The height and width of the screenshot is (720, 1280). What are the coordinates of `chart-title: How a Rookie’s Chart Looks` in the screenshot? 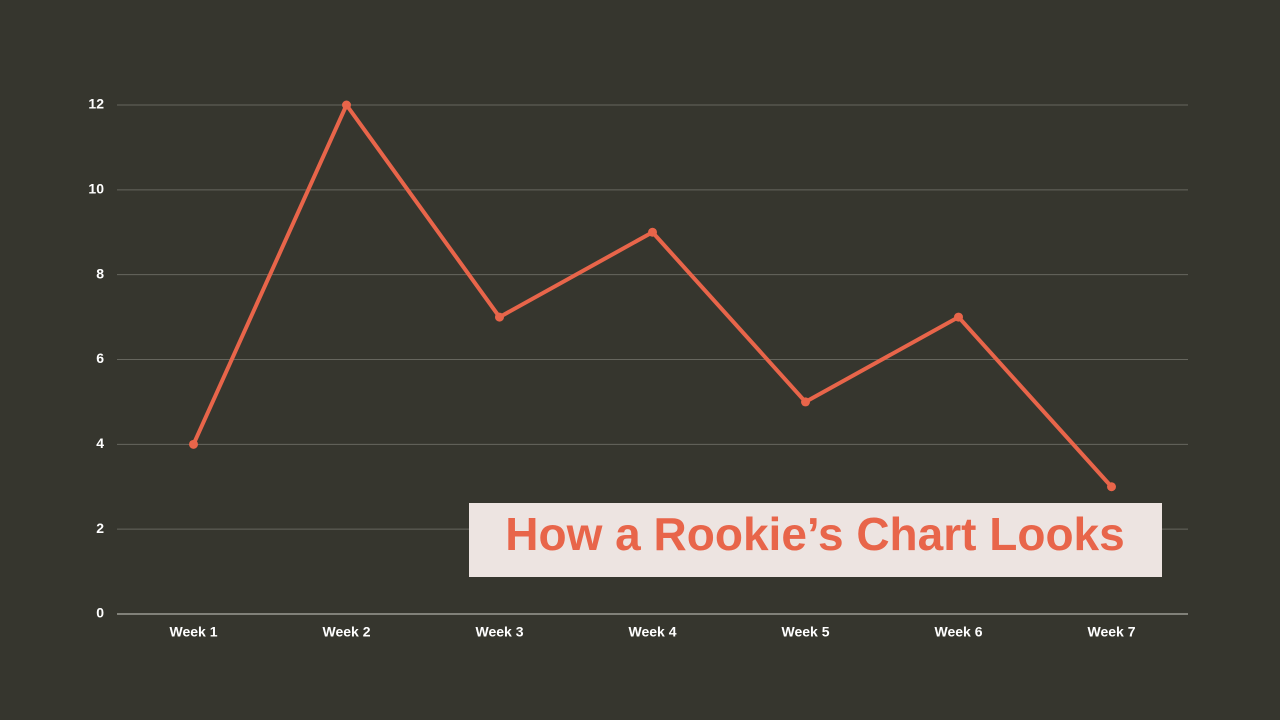 It's located at (814, 534).